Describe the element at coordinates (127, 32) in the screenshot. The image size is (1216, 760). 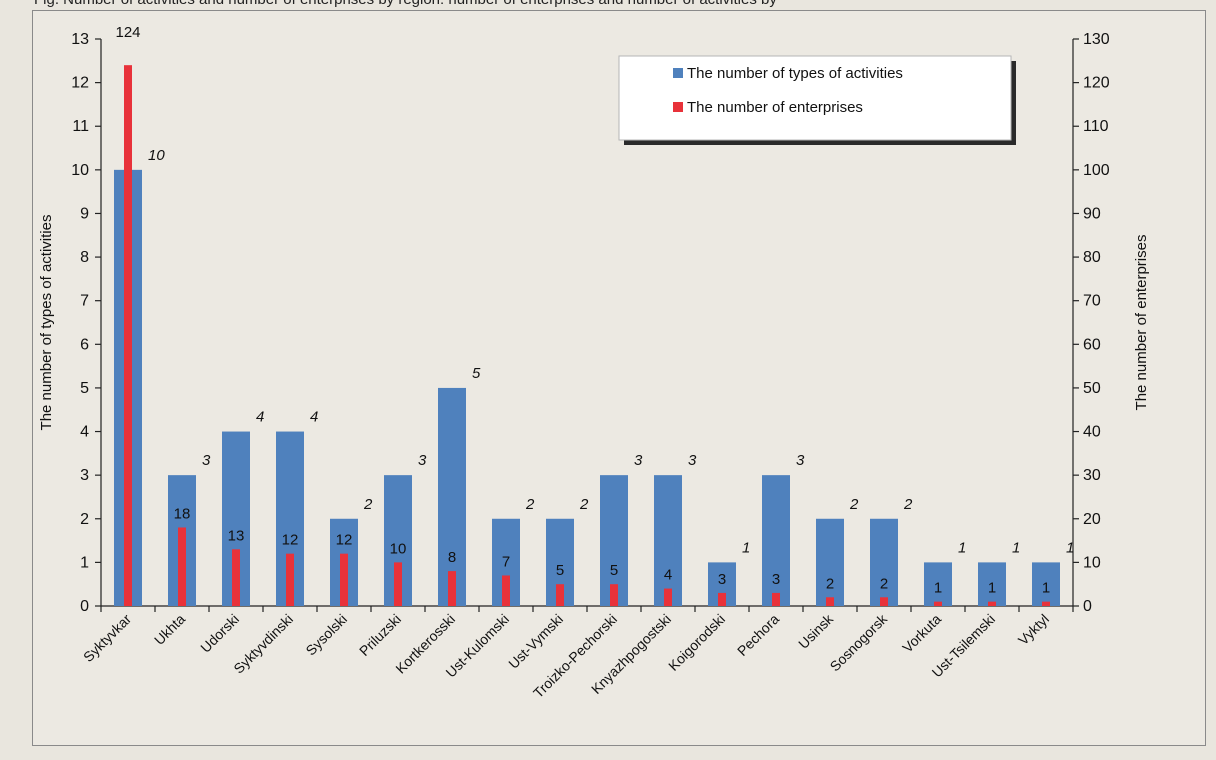
I see `enterprises-value-label: 124` at that location.